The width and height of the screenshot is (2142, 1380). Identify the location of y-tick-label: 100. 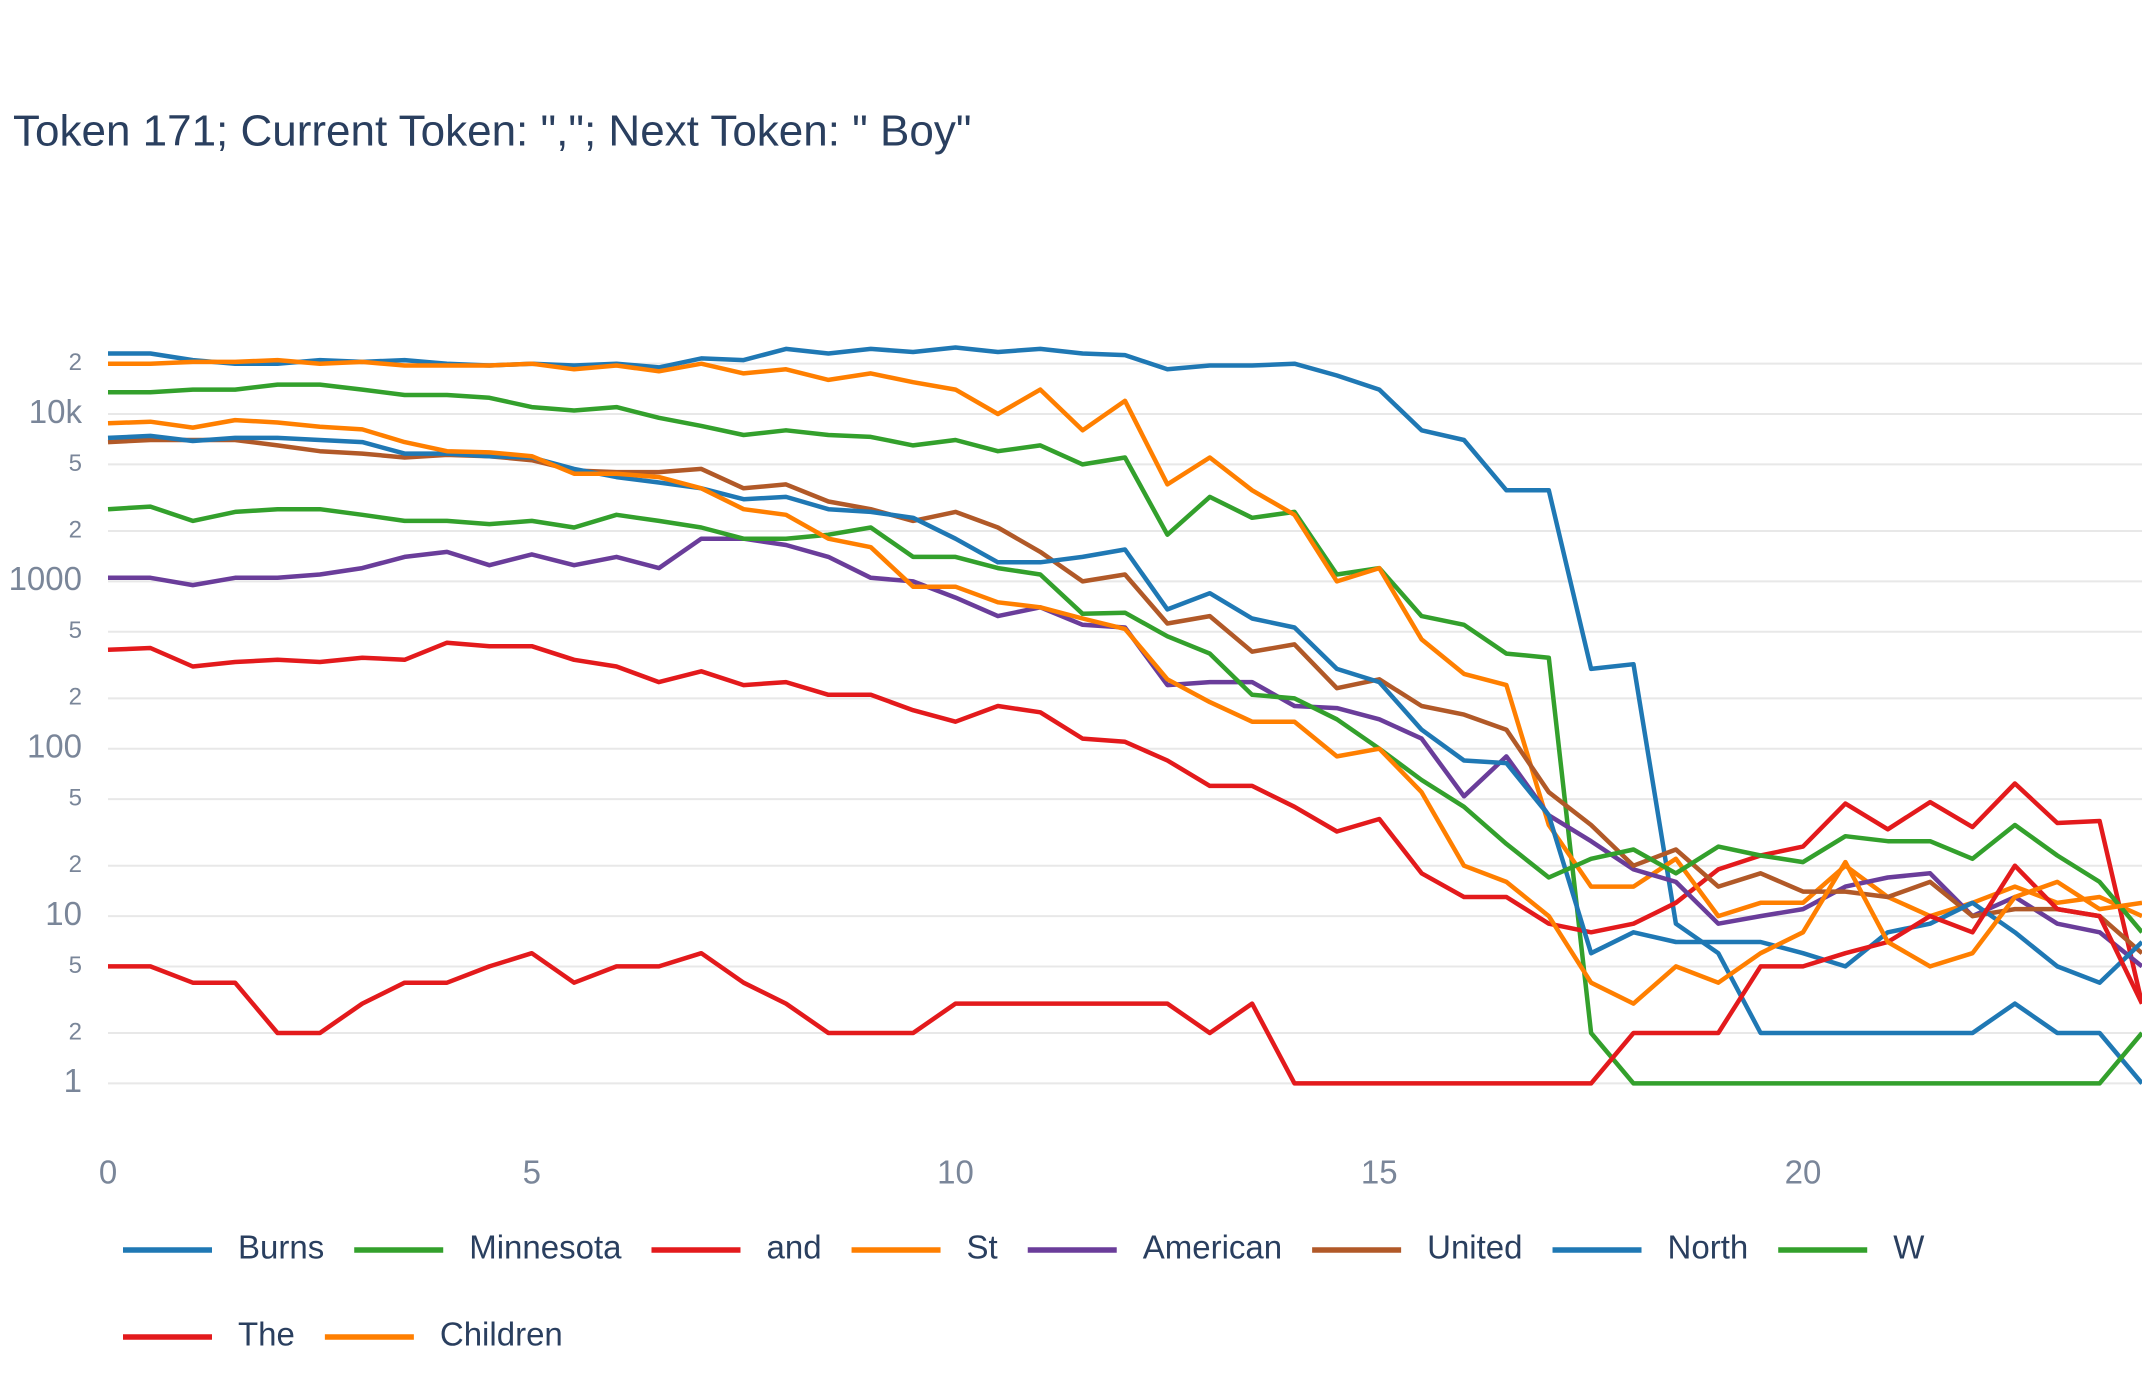
(54, 745).